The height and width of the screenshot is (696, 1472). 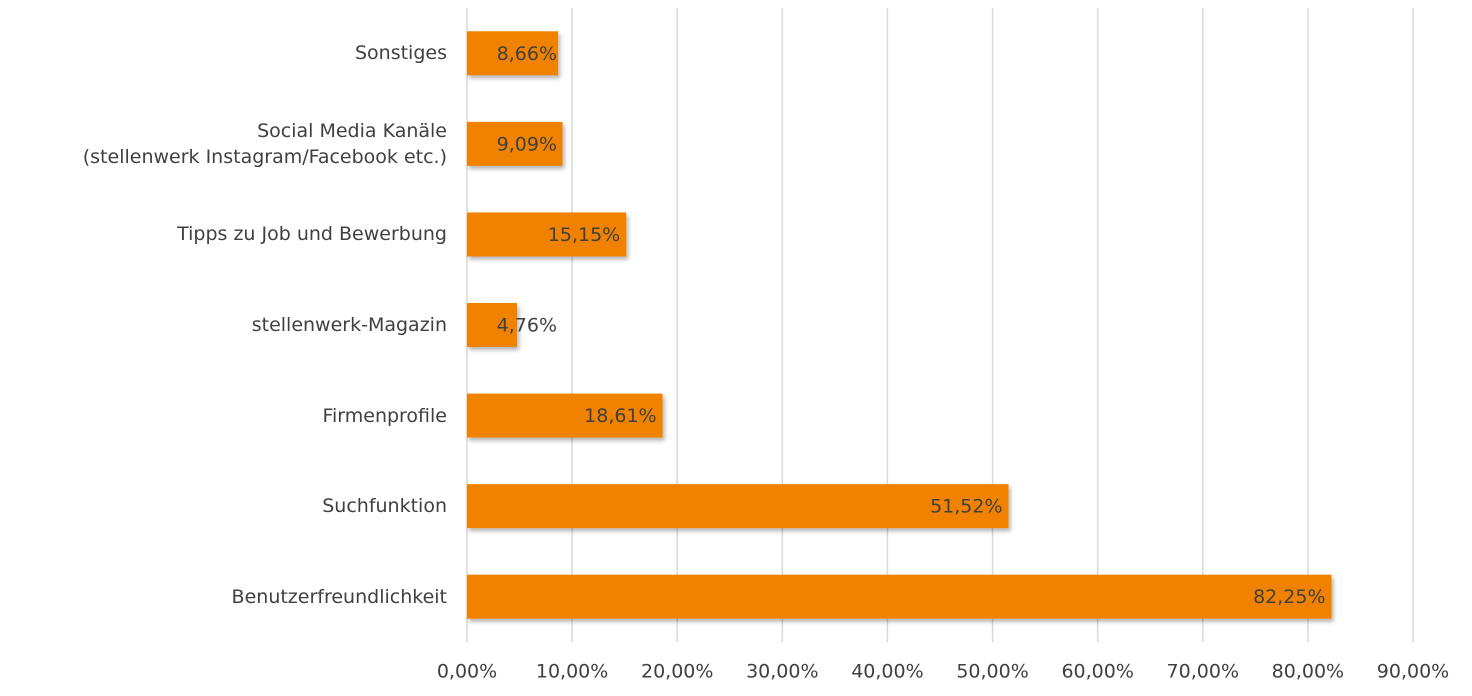 What do you see at coordinates (992, 672) in the screenshot?
I see `x-tick-label: 50,00%` at bounding box center [992, 672].